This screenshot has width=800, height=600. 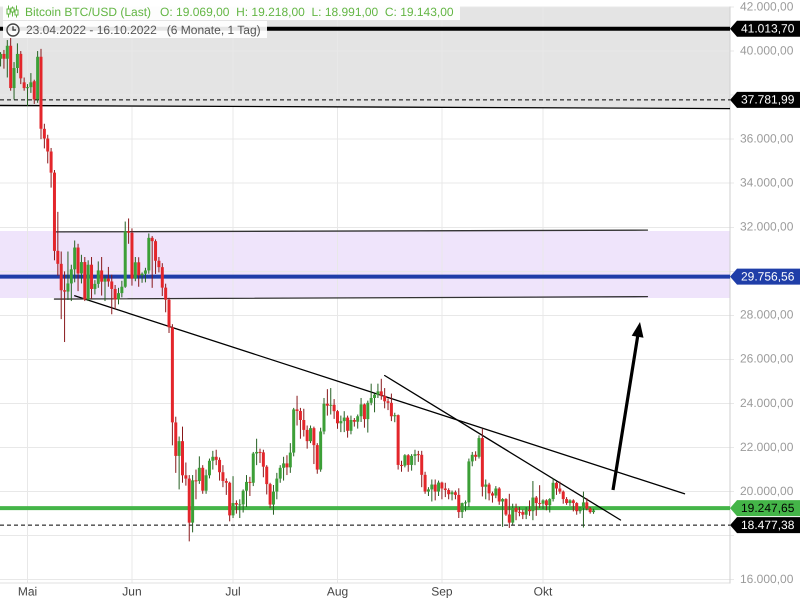 What do you see at coordinates (337, 591) in the screenshot?
I see `x-tick-label: Aug` at bounding box center [337, 591].